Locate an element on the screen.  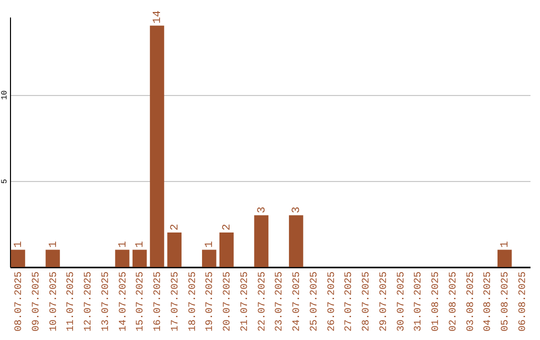
x-tick-label: 19.07.2025 is located at coordinates (210, 302).